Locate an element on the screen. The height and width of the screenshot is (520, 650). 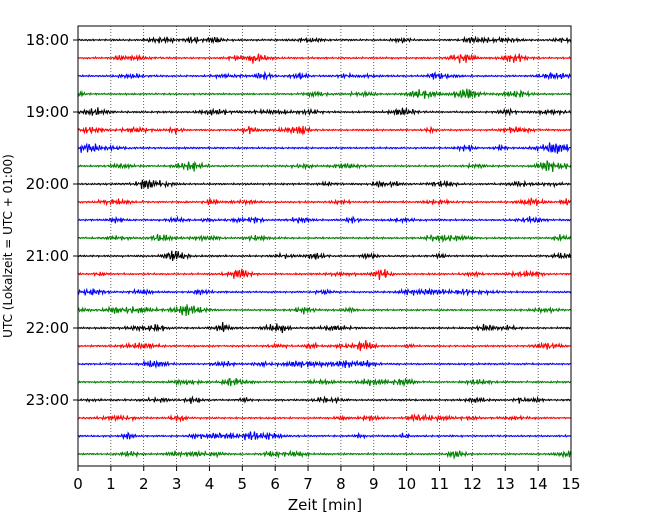
y-tick-label-3: 21:00 is located at coordinates (47, 256).